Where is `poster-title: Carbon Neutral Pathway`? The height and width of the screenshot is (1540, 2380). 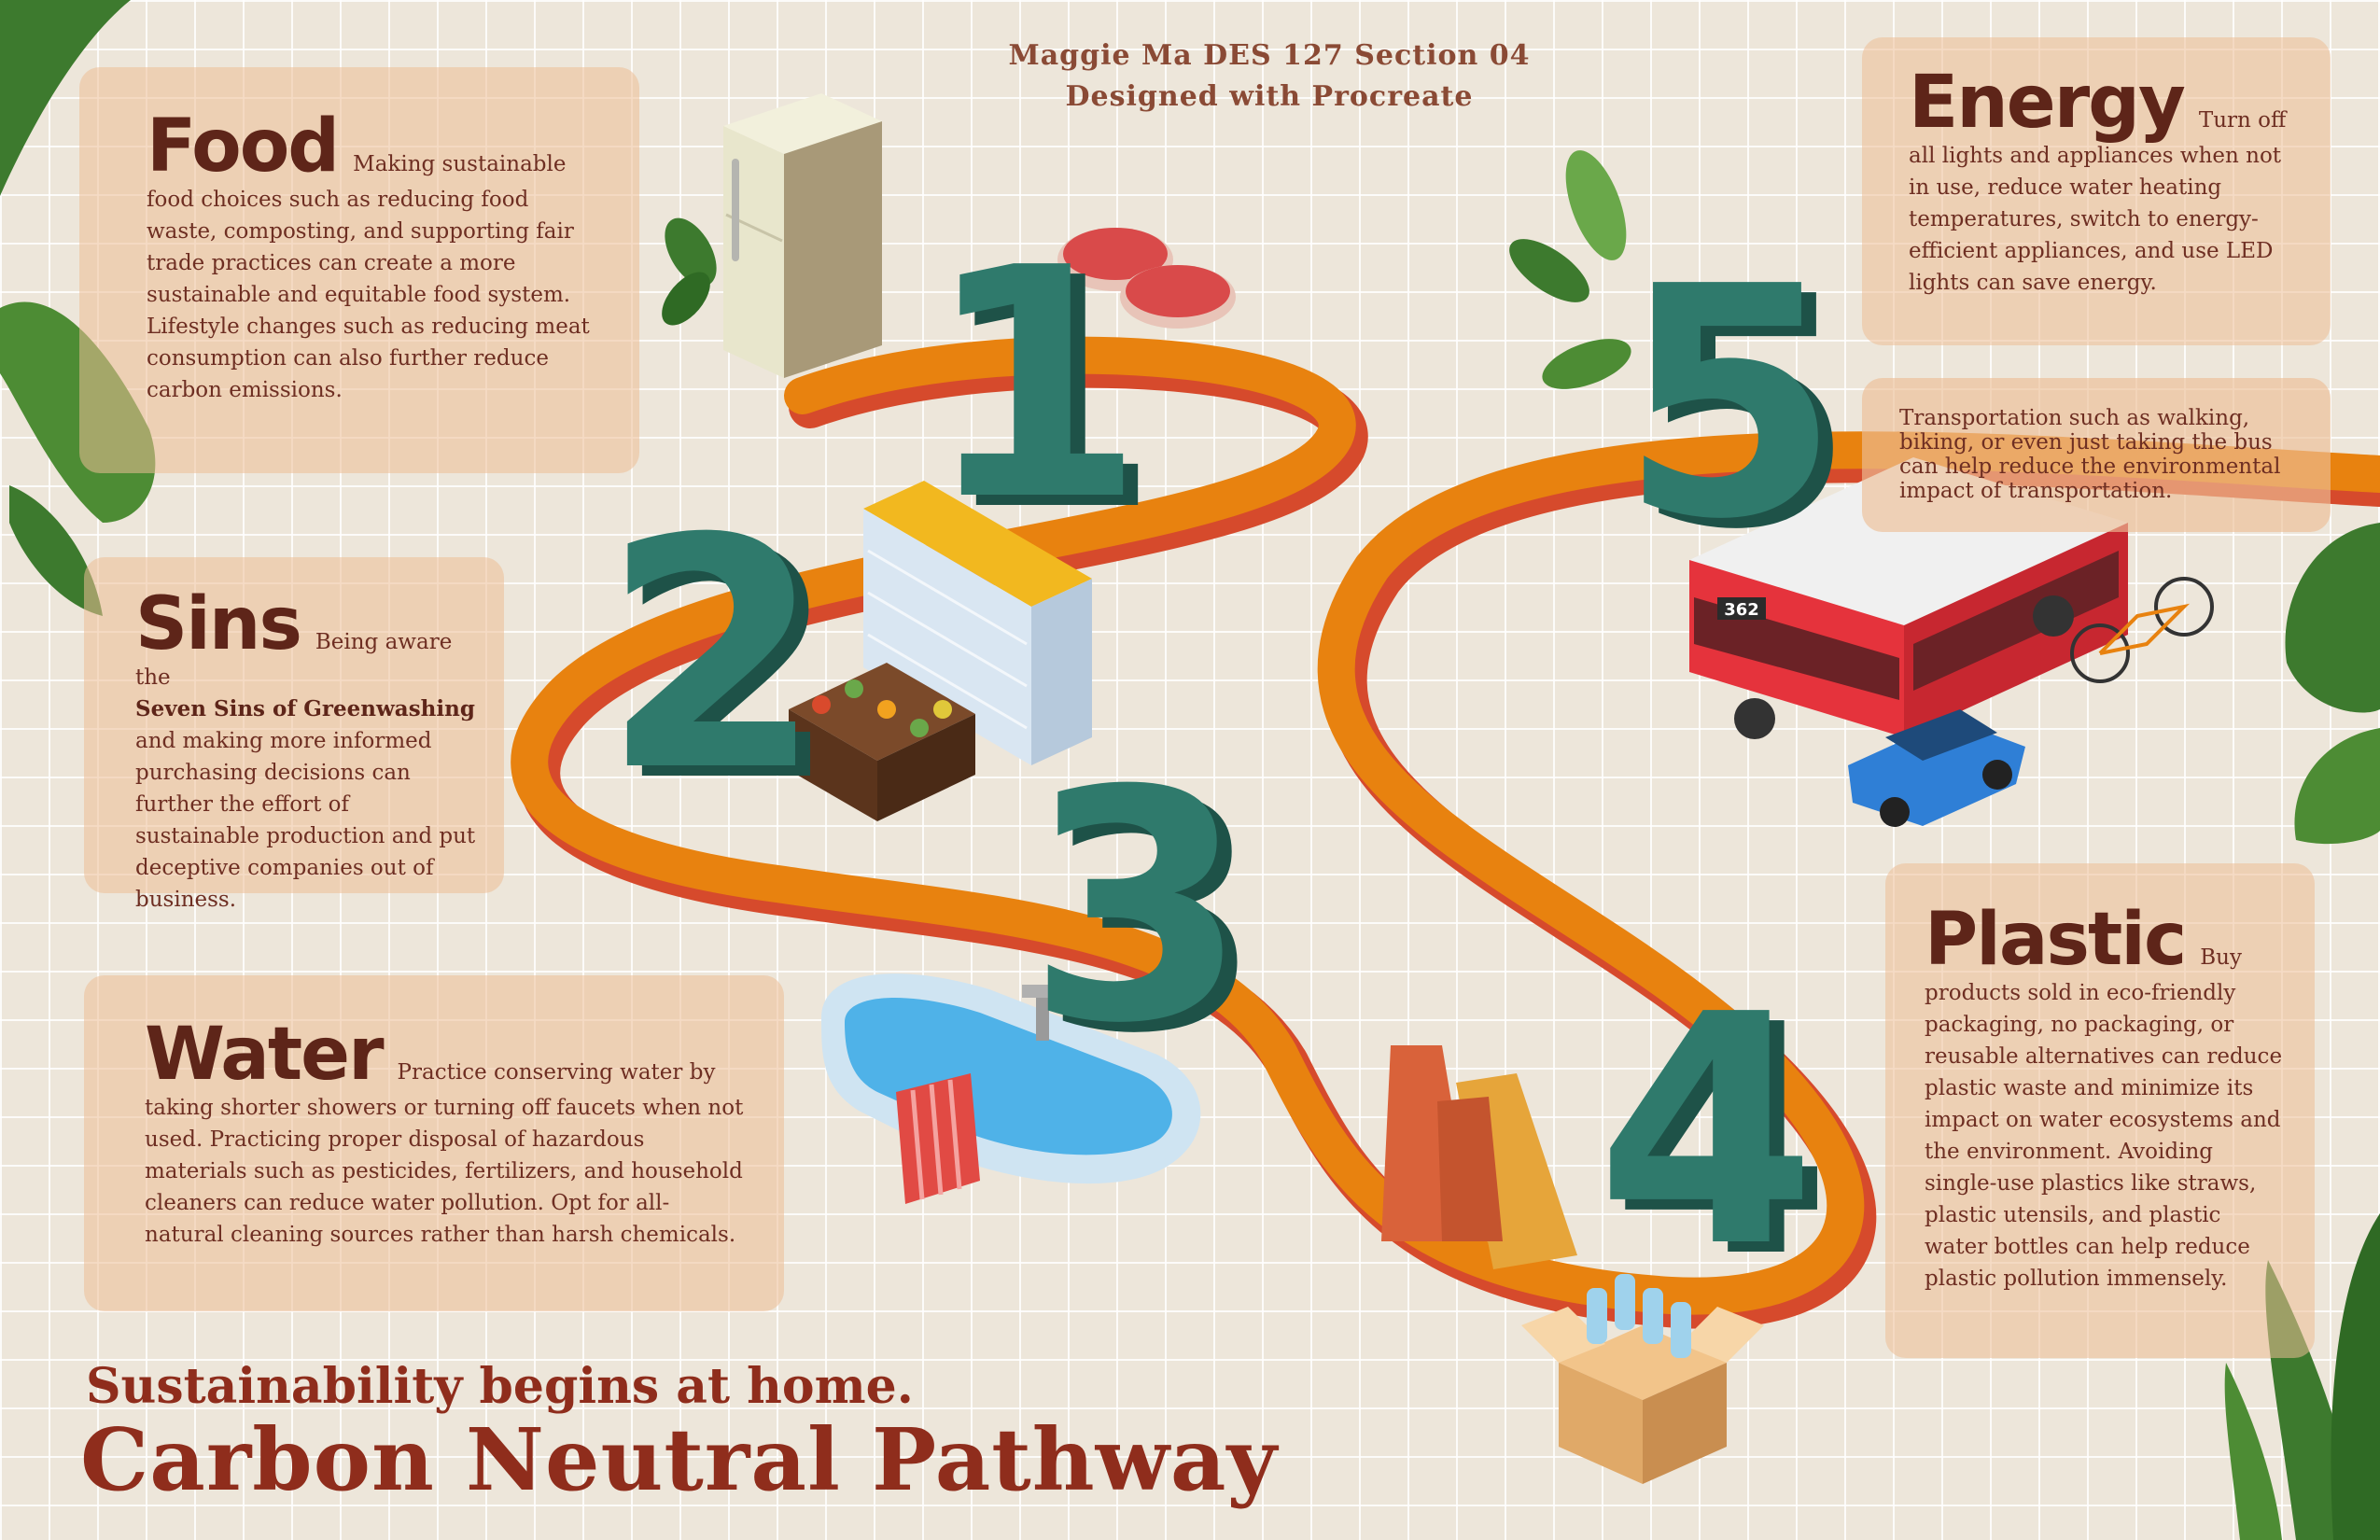
poster-title: Carbon Neutral Pathway is located at coordinates (679, 1459).